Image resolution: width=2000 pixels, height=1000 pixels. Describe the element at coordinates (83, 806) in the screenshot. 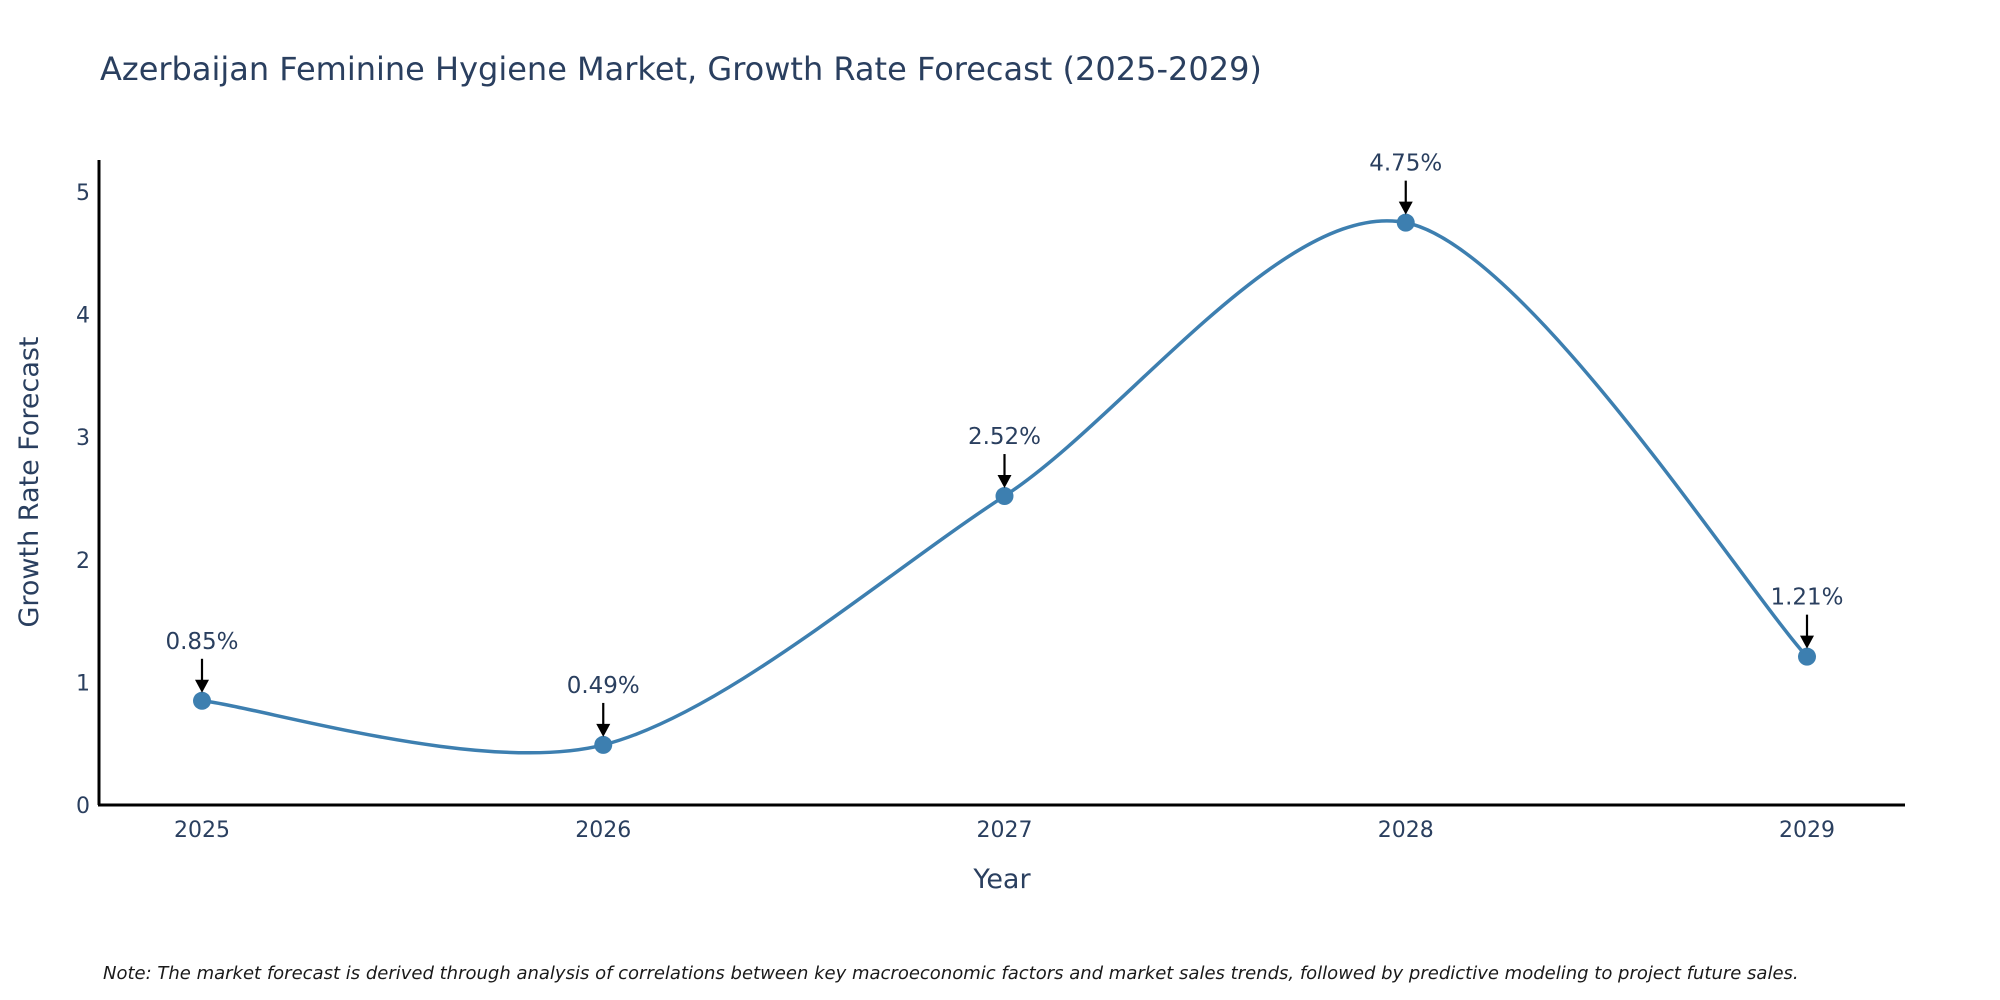

I see `y-tick-label: 0` at that location.